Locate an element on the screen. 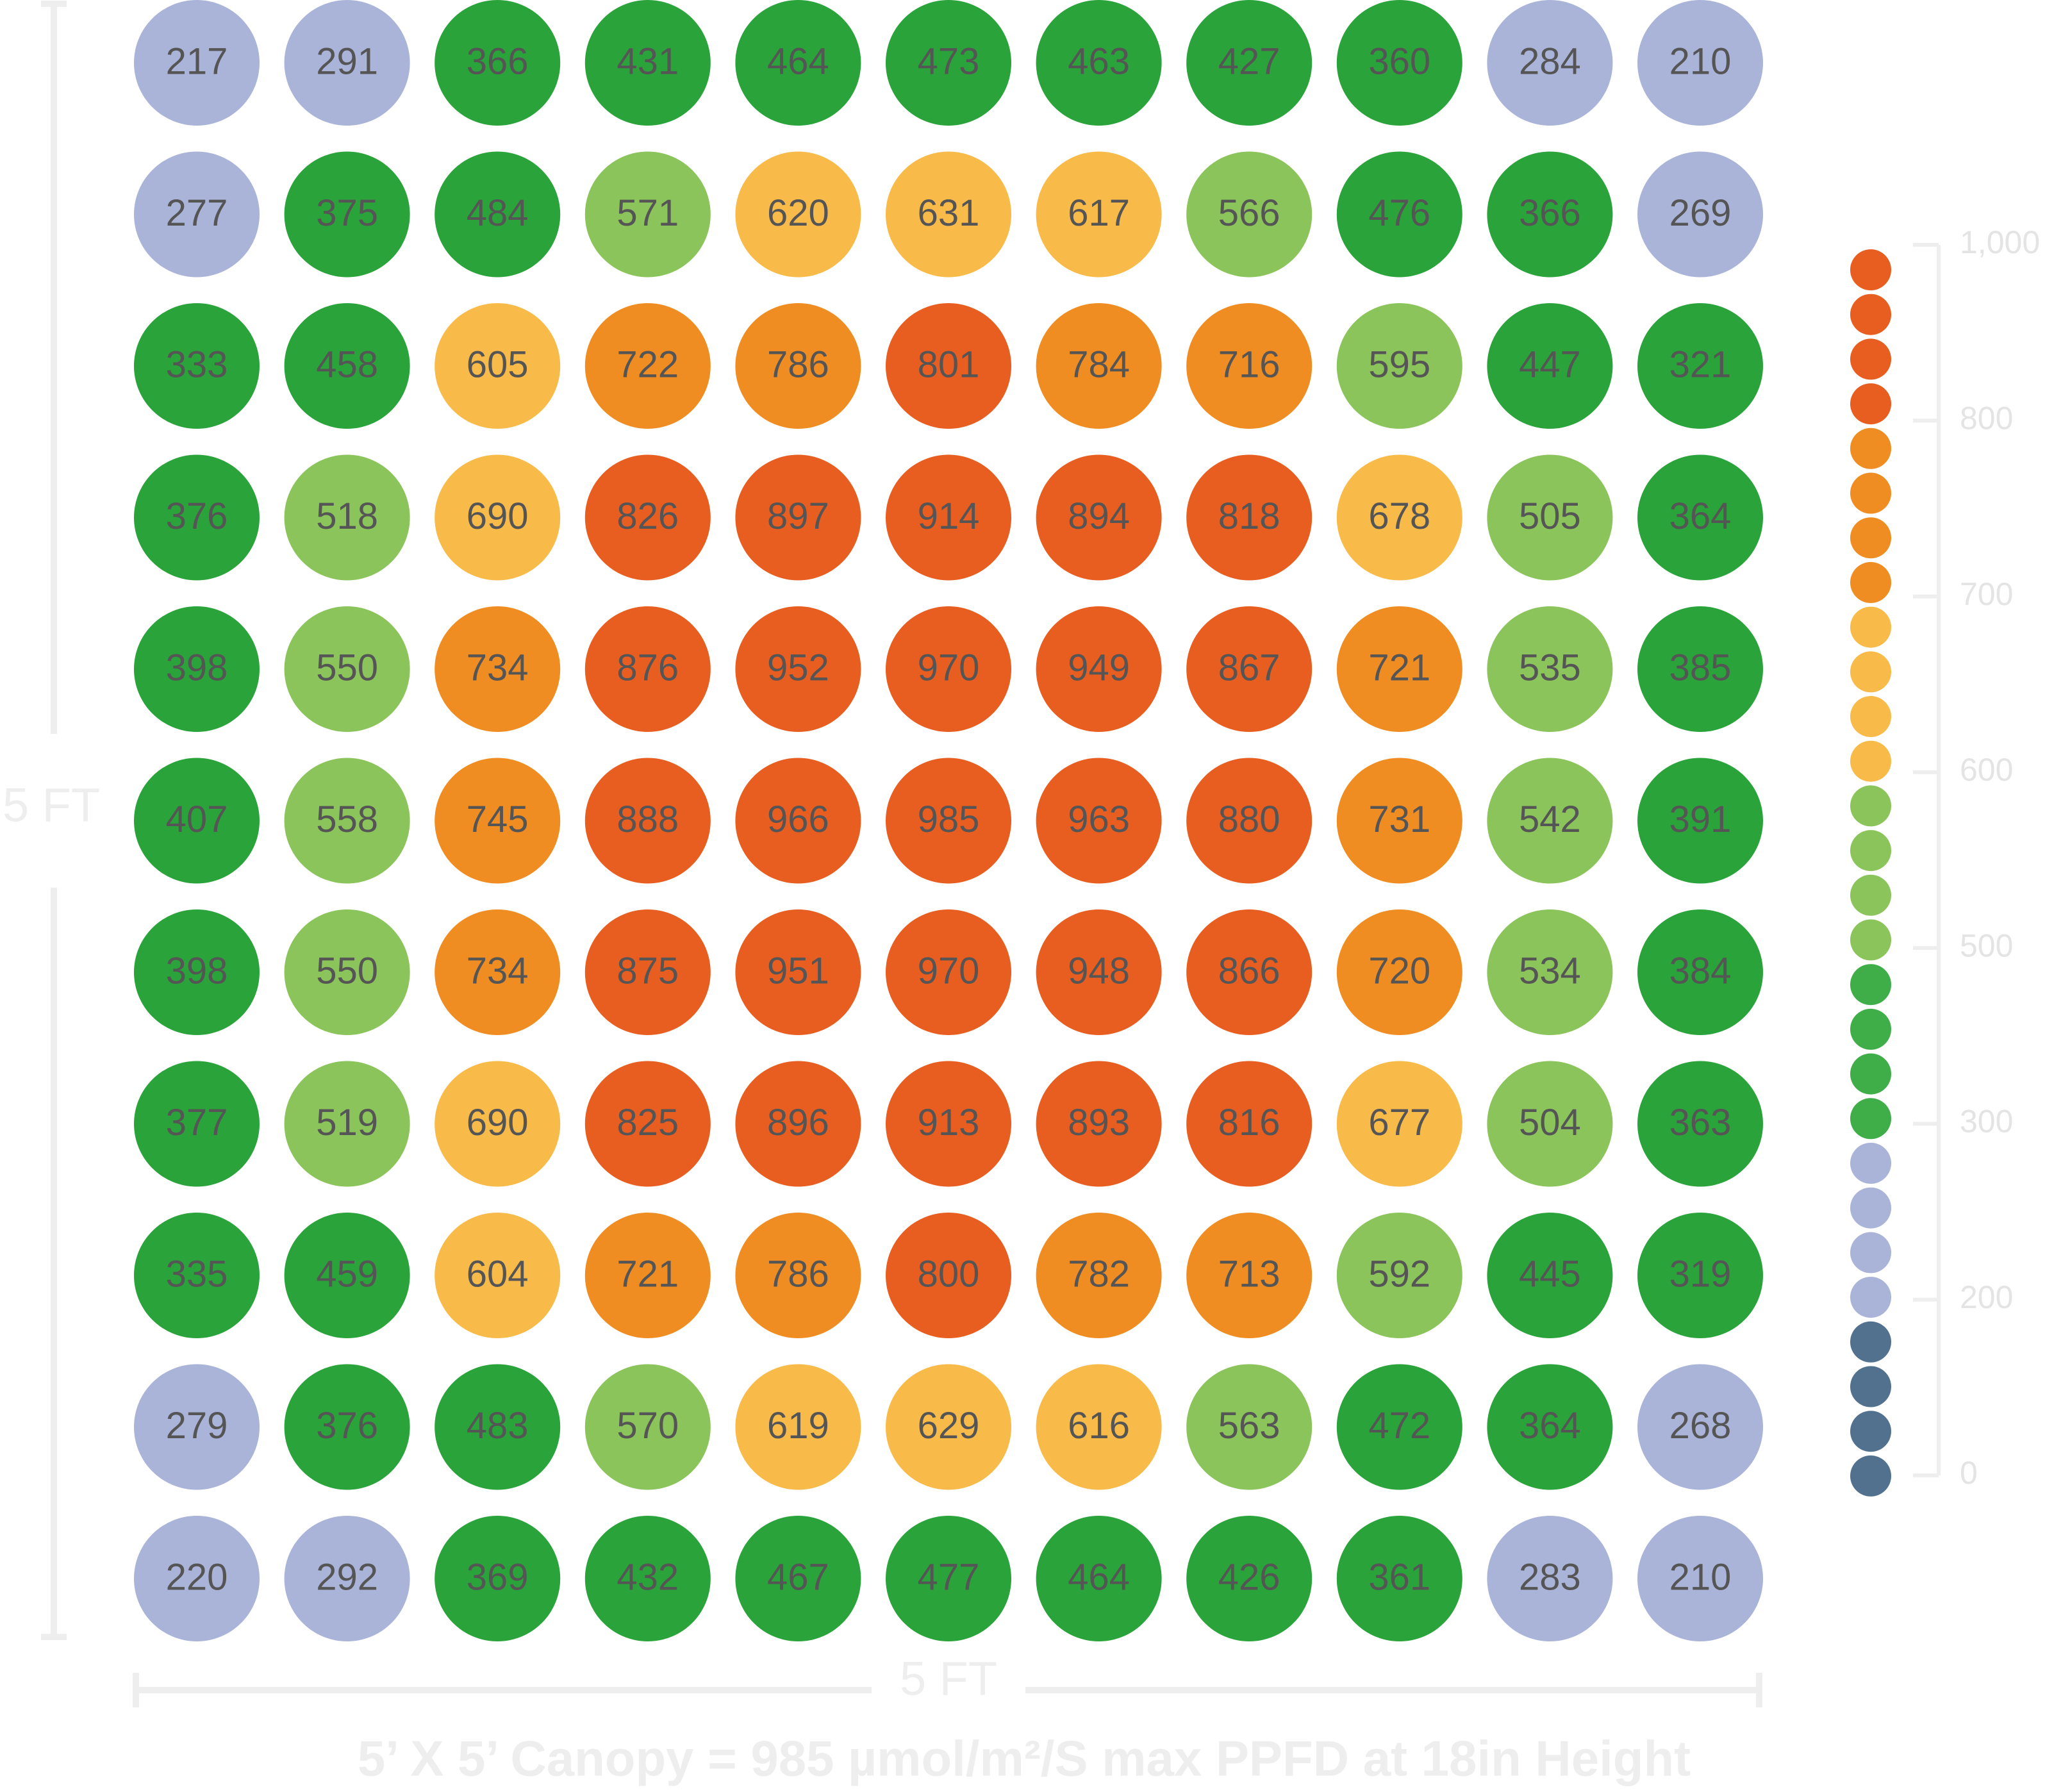  ppfd-value: 825 is located at coordinates (648, 1122).